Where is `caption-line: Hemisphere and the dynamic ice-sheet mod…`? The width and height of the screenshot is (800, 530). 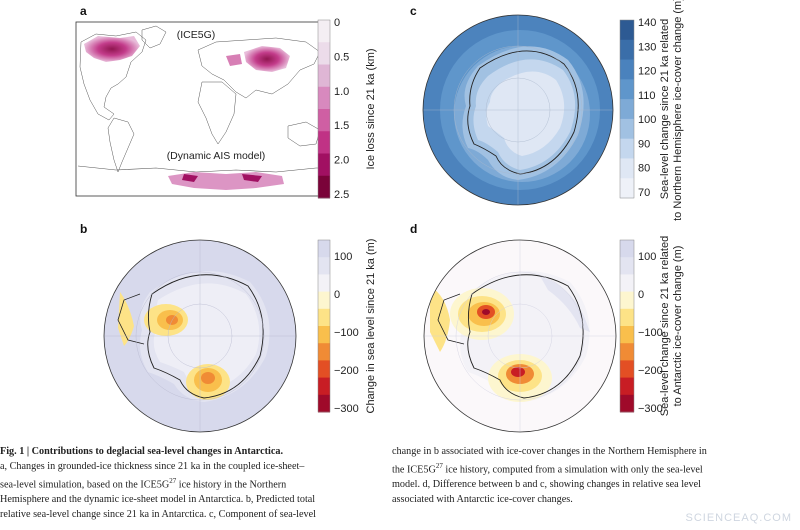 caption-line: Hemisphere and the dynamic ice-sheet mod… is located at coordinates (158, 500).